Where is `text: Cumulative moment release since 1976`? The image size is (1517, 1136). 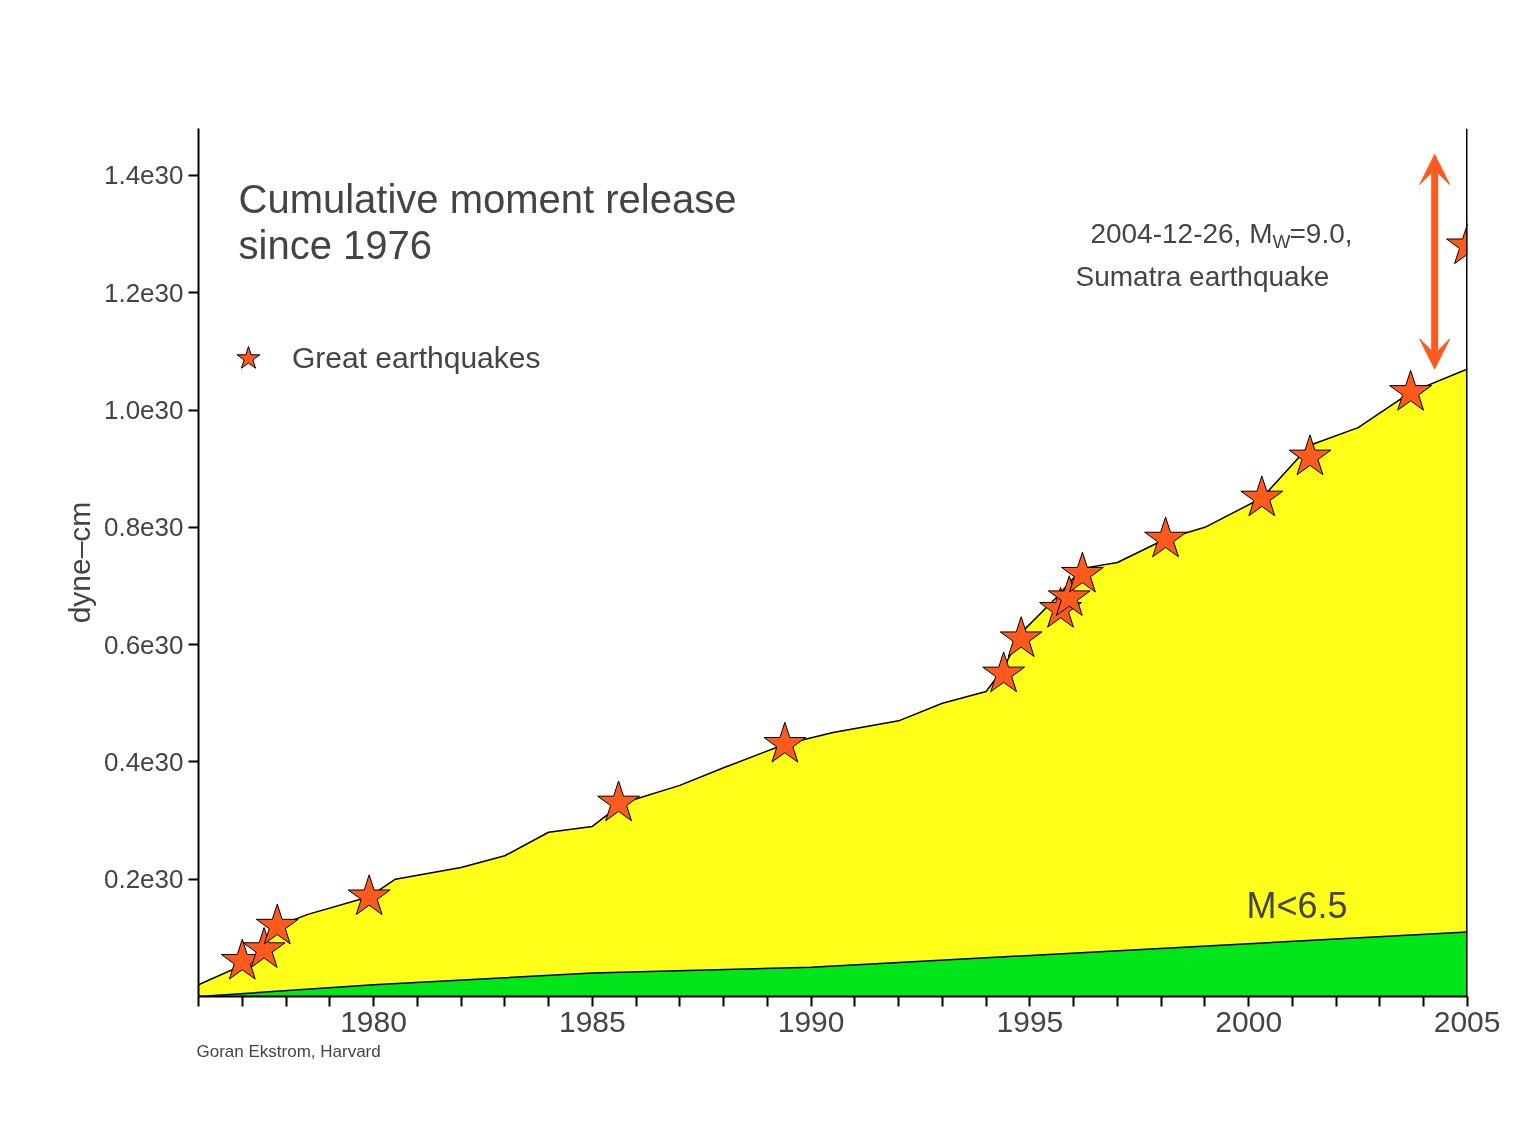
text: Cumulative moment release since 1976 is located at coordinates (487, 221).